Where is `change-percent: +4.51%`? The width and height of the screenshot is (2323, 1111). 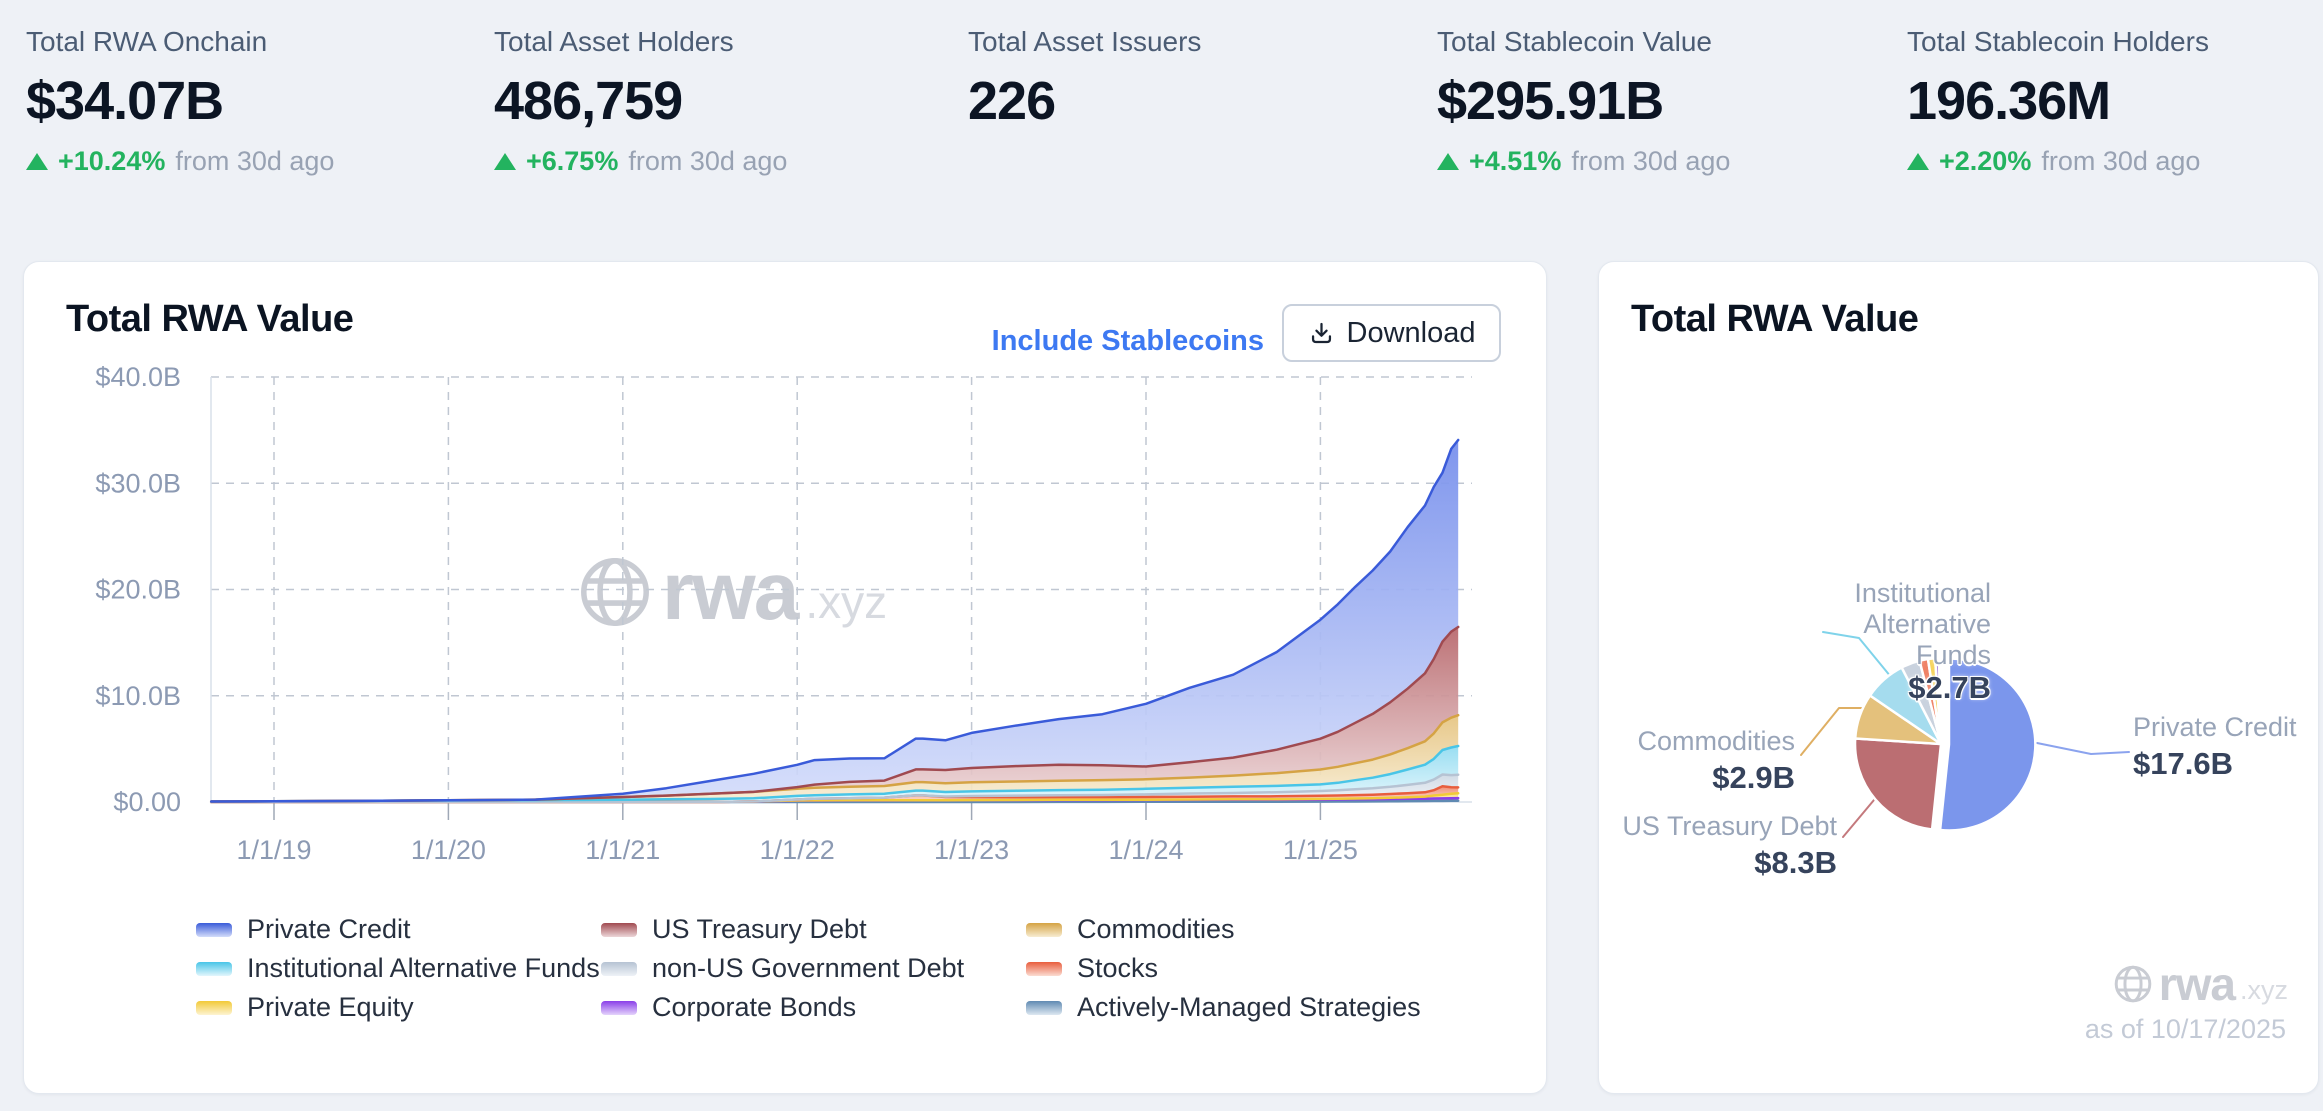
change-percent: +4.51% is located at coordinates (1515, 161).